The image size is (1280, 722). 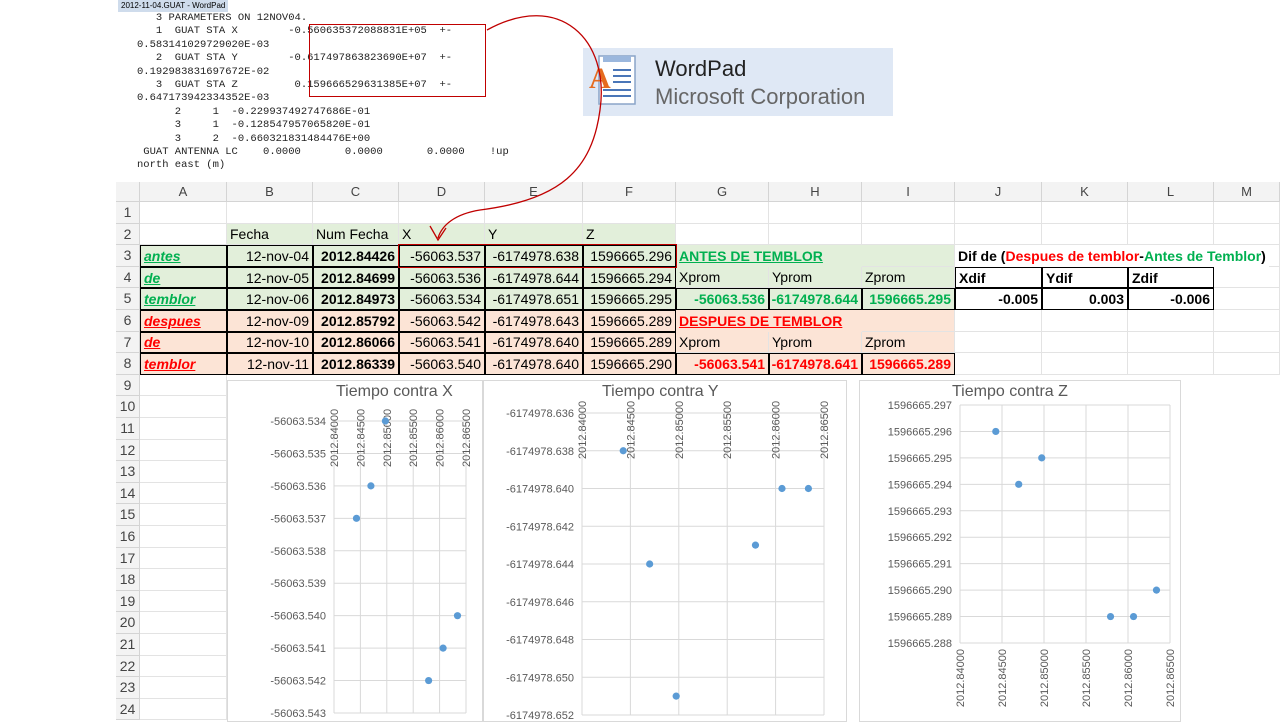 I want to click on row-header: 9, so click(x=128, y=385).